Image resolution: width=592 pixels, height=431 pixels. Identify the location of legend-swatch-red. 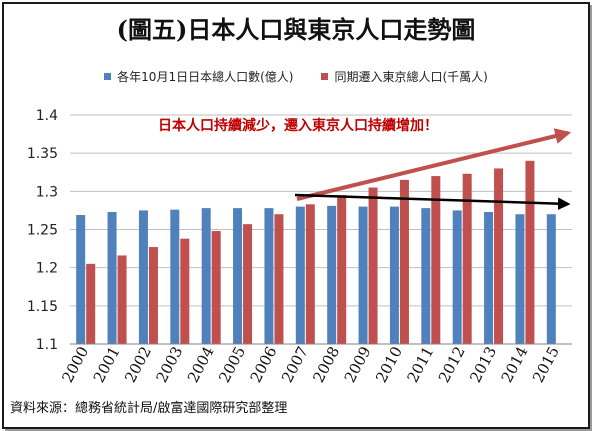
(325, 76).